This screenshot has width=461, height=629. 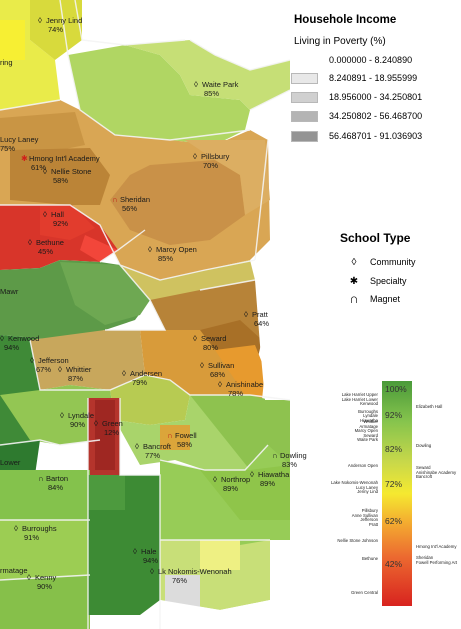 What do you see at coordinates (35, 533) in the screenshot?
I see `school-label: ◊ Burroughs 91%` at bounding box center [35, 533].